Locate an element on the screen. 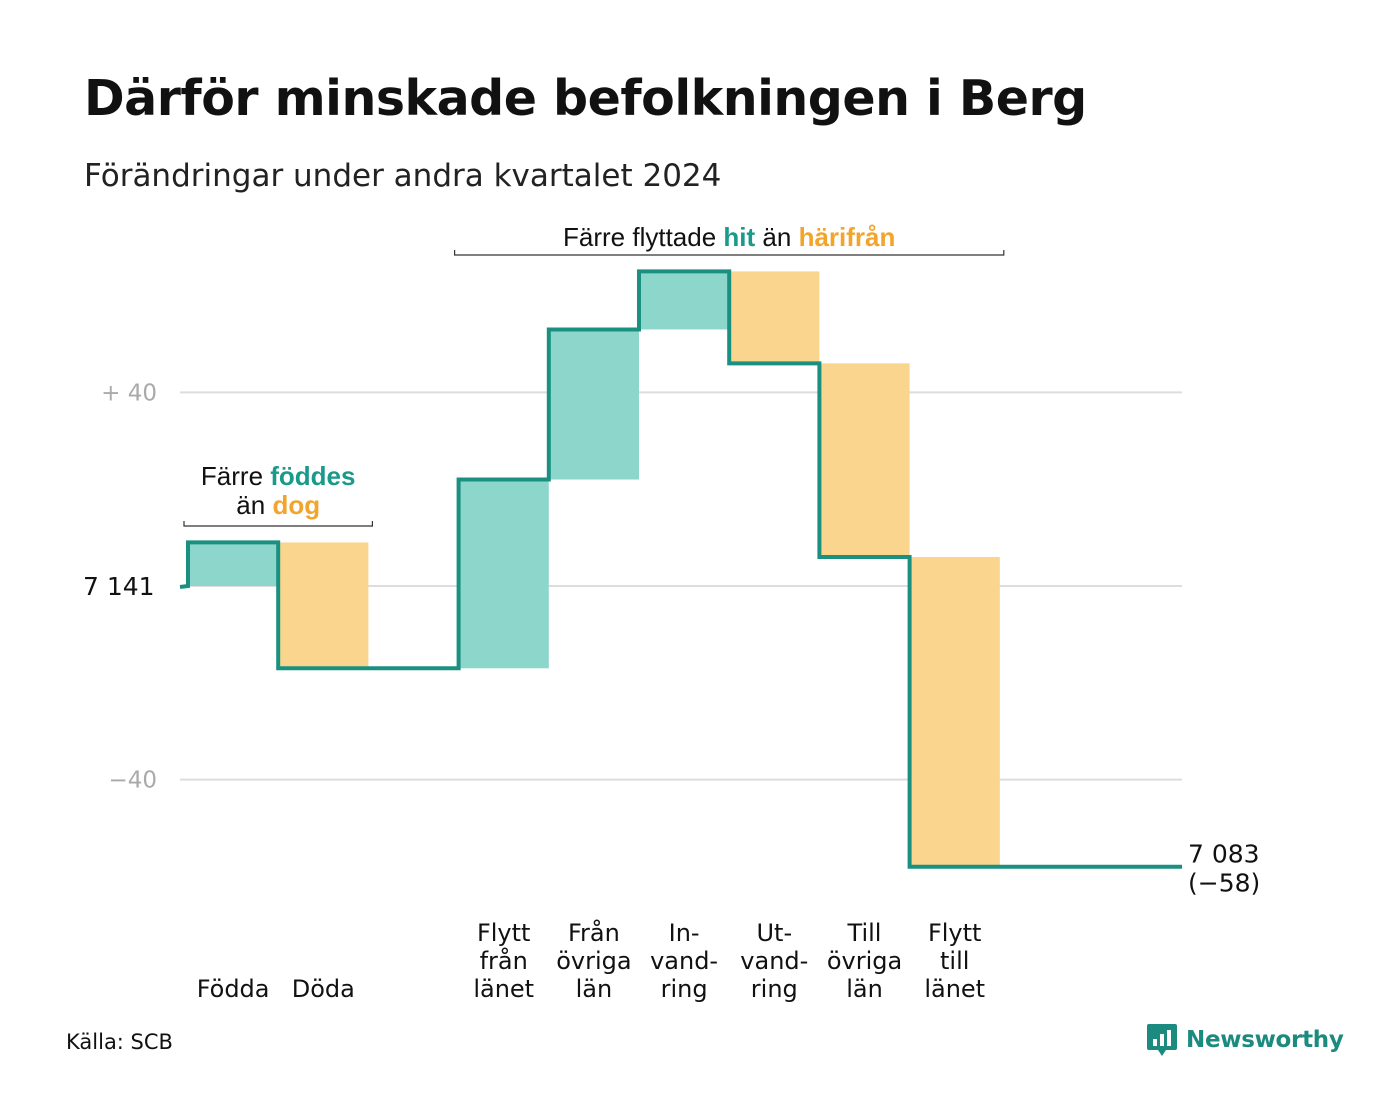  category-label: In- is located at coordinates (684, 933).